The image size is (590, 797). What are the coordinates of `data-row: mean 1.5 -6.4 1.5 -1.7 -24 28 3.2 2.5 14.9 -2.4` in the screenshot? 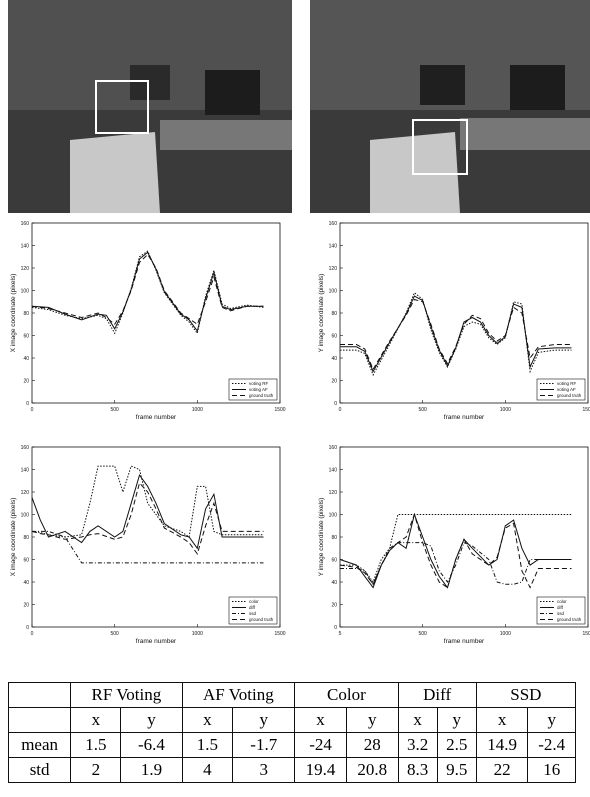 It's located at (291, 745).